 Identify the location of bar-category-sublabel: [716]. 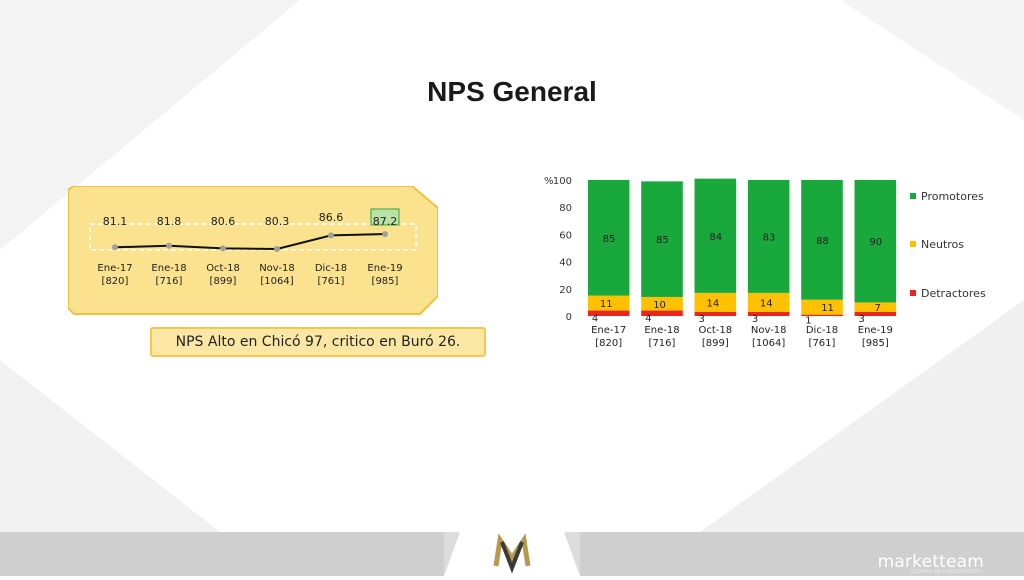
(662, 343).